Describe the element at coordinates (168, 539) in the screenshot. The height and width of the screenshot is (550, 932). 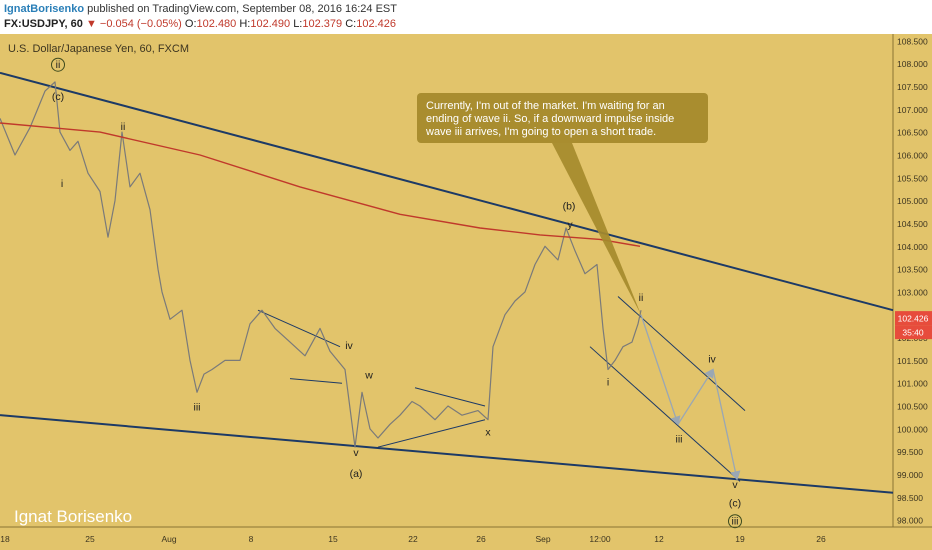
I see `x-tick-label: Aug` at that location.